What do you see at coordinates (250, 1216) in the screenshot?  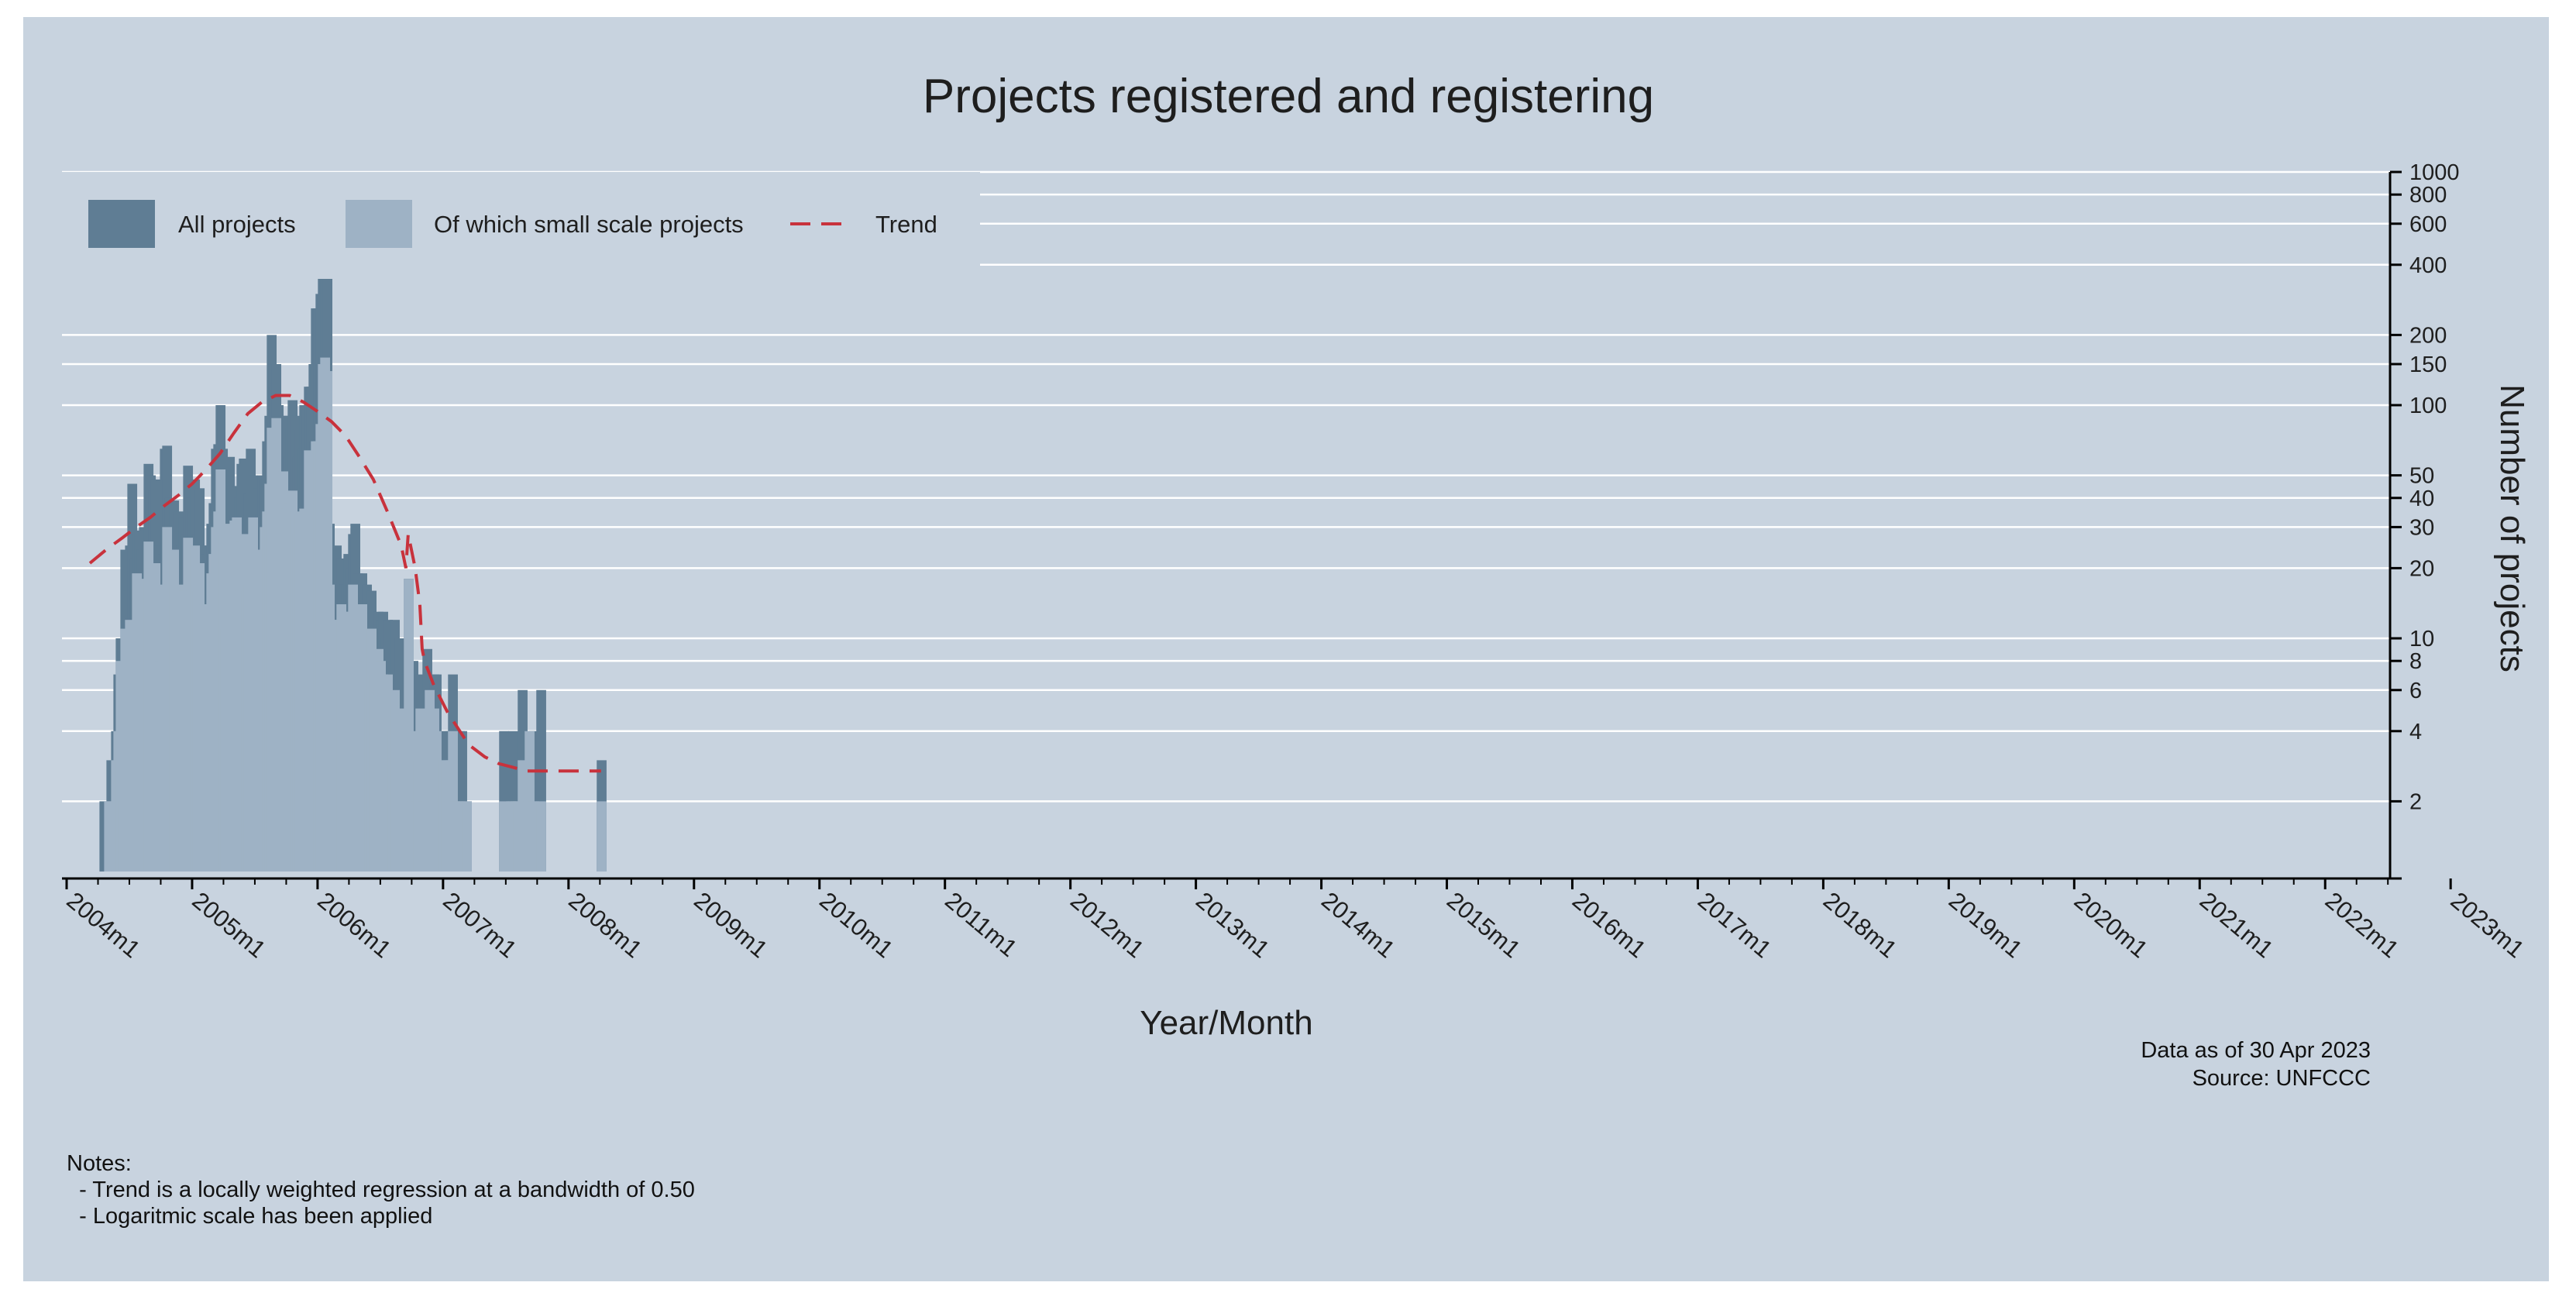 I see `notes-line-log: - Logaritmic scale has been applied` at bounding box center [250, 1216].